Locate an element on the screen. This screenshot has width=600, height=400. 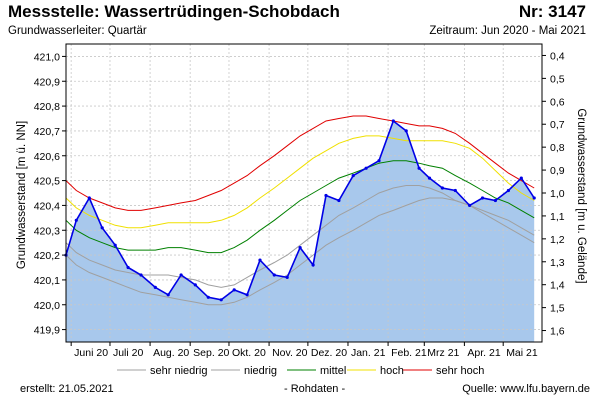
x-tick-label: Nov. 20 is located at coordinates (290, 353).